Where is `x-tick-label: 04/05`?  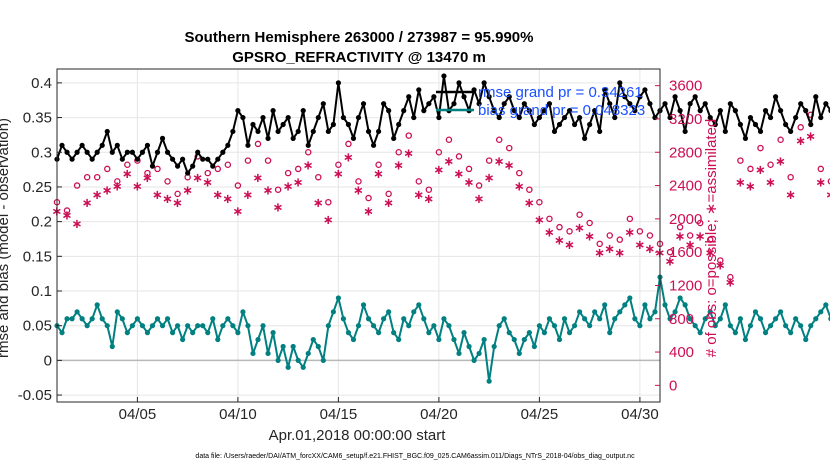
x-tick-label: 04/05 is located at coordinates (138, 414).